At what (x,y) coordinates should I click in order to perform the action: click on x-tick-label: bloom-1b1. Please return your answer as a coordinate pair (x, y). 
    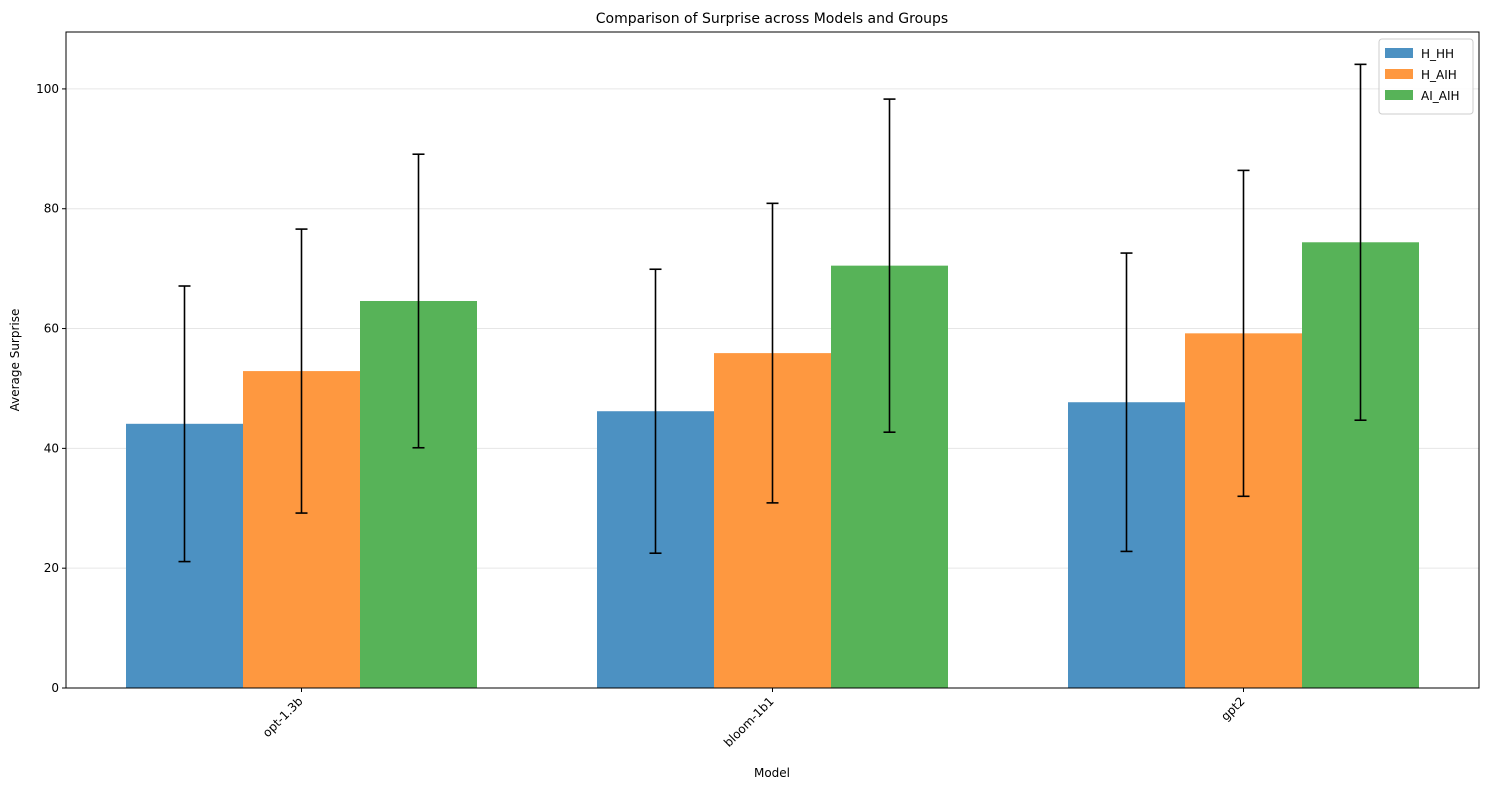
    Looking at the image, I should click on (749, 722).